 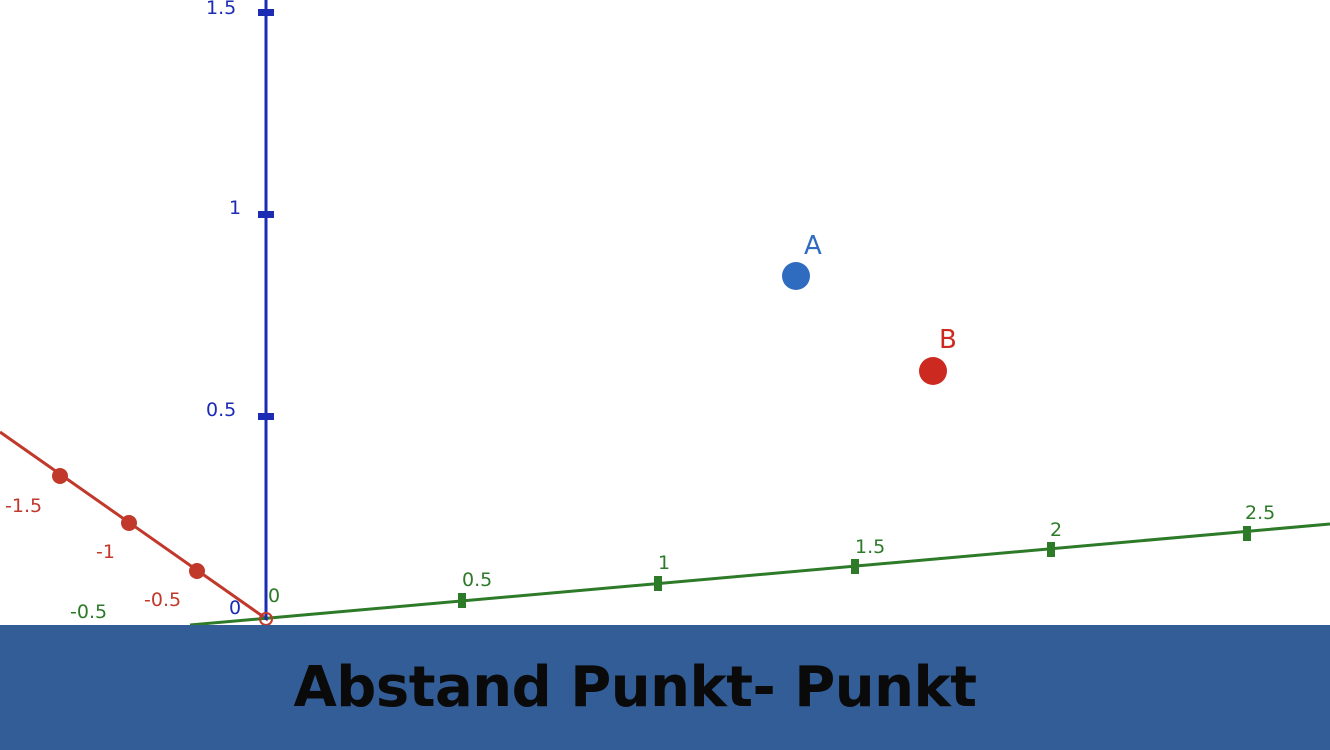 What do you see at coordinates (948, 340) in the screenshot?
I see `point-b-label: B` at bounding box center [948, 340].